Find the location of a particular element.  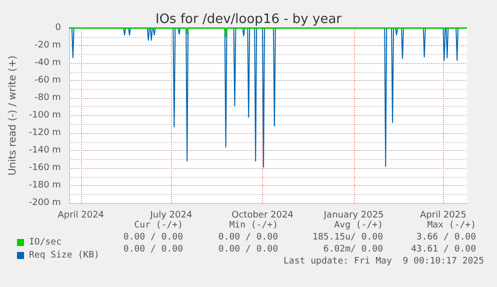

x-tick-label: April 2025 is located at coordinates (443, 215).